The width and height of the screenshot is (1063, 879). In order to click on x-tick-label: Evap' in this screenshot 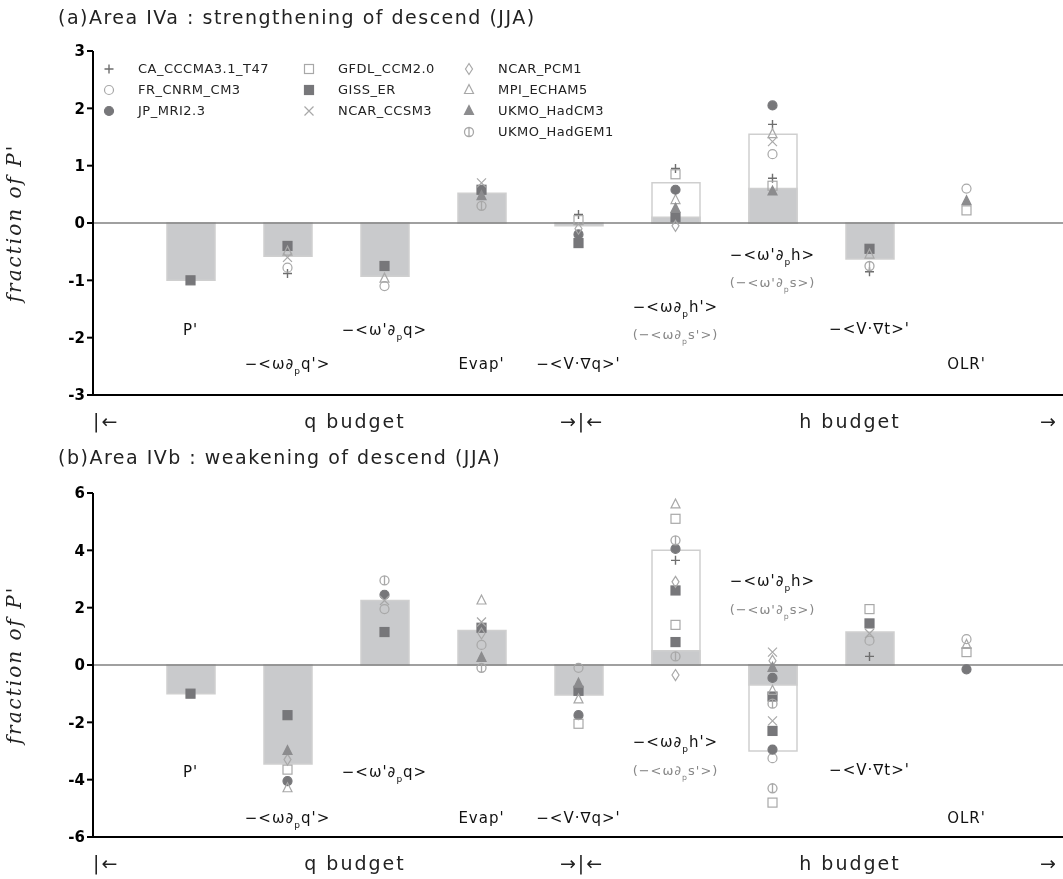, I will do `click(481, 364)`.